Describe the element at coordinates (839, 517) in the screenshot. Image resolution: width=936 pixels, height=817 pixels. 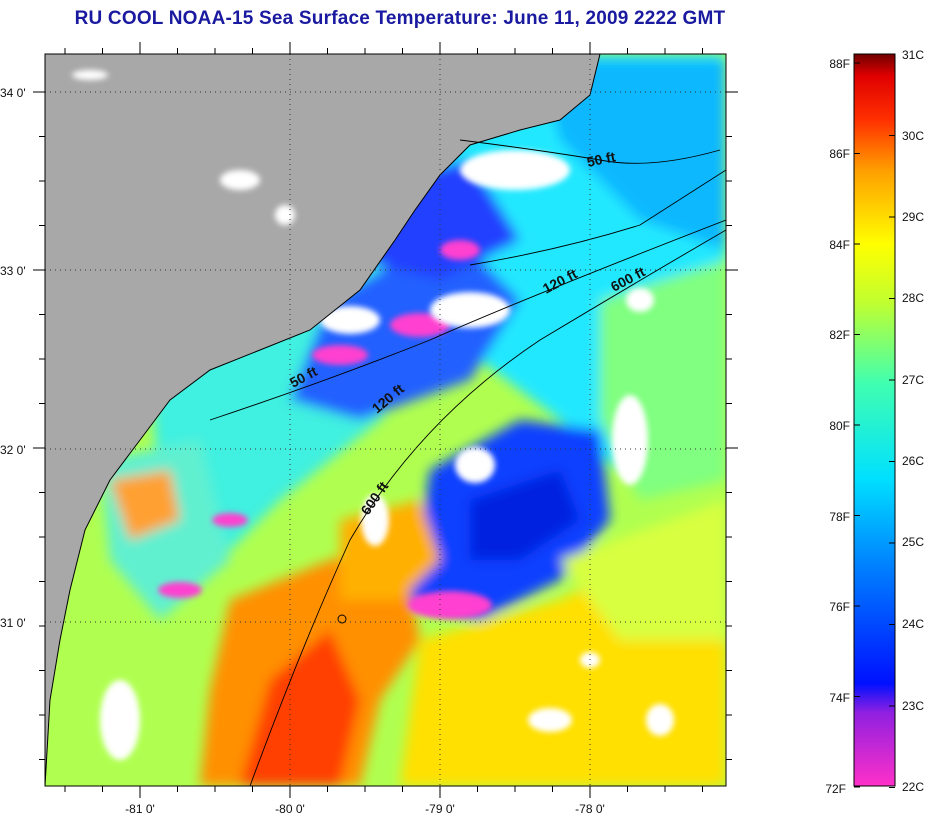
I see `colorbar-f-label: 78F` at that location.